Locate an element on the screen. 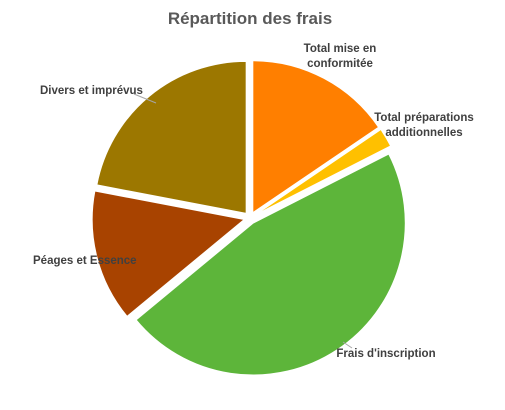 This screenshot has width=505, height=410. slice-label-1: Total mise en conformitée is located at coordinates (340, 56).